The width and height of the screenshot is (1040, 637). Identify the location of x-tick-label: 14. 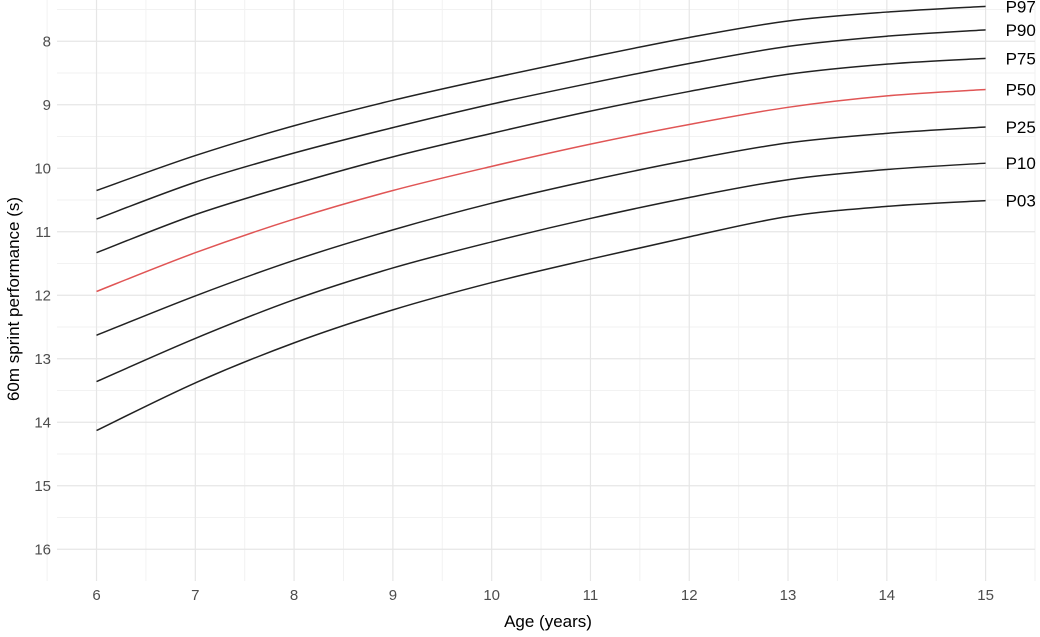
(886, 595).